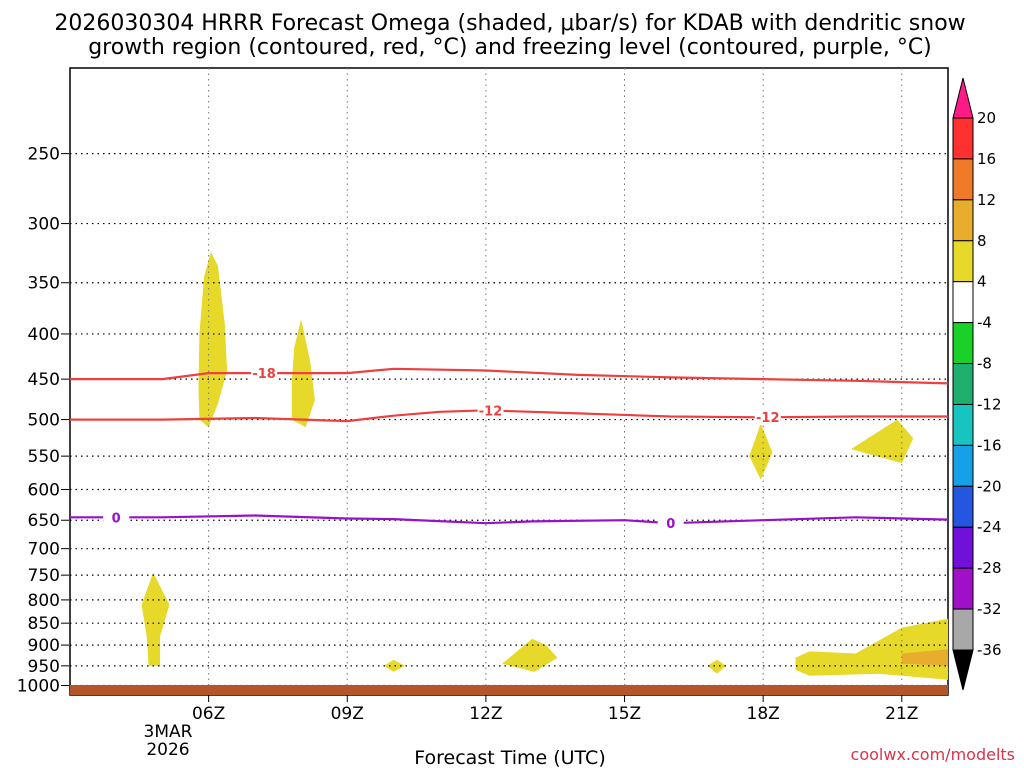 The image size is (1024, 768). I want to click on y-tick-label: 500, so click(44, 421).